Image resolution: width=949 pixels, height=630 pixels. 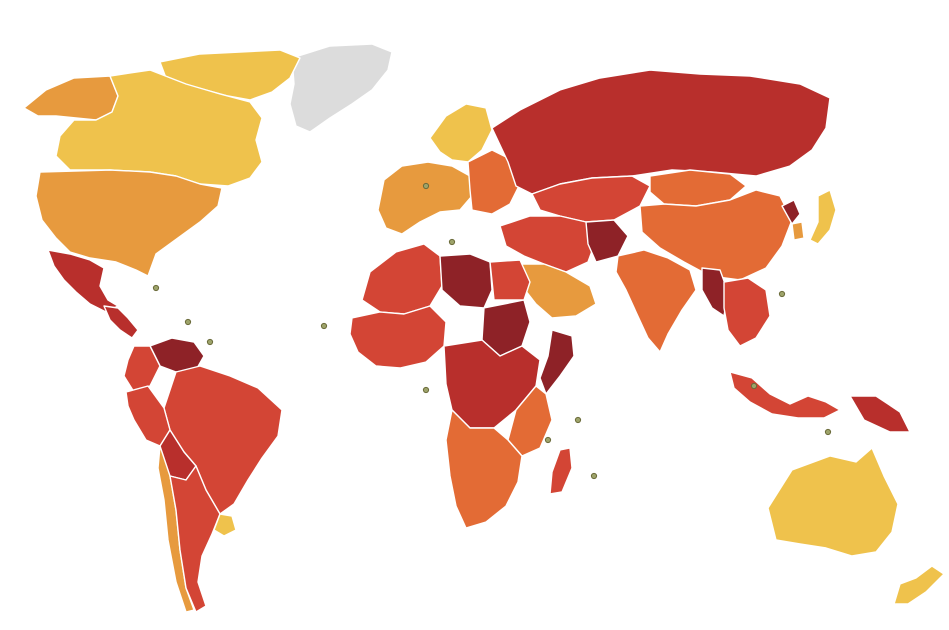 I want to click on region-peru, so click(x=148, y=416).